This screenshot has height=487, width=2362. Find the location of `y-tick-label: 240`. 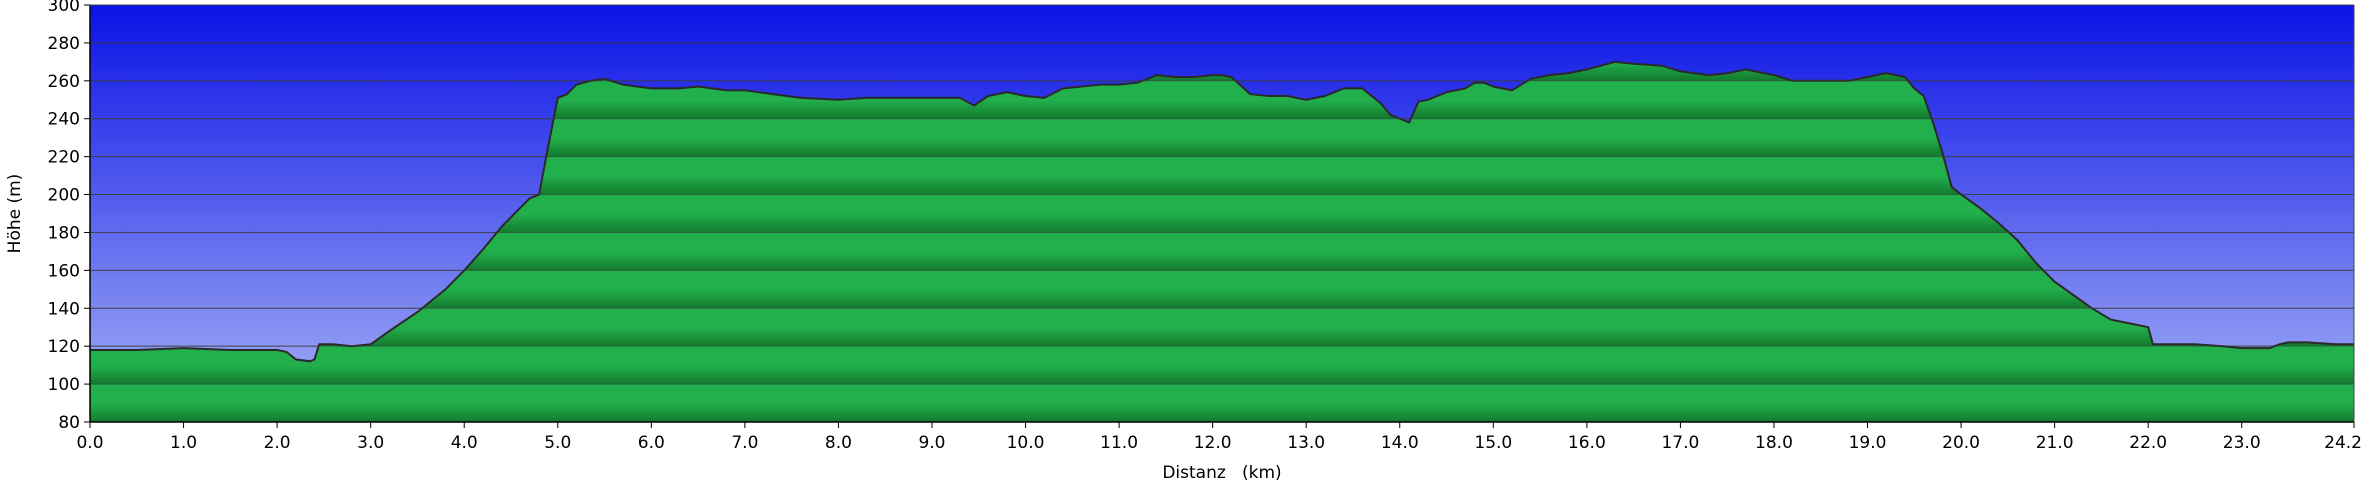

y-tick-label: 240 is located at coordinates (64, 120).